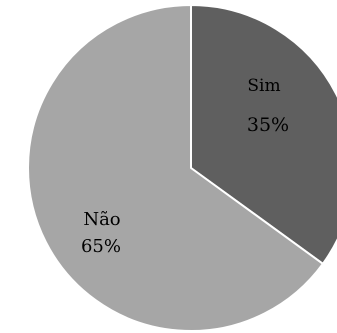 This screenshot has height=333, width=337. What do you see at coordinates (101, 246) in the screenshot?
I see `slice-value-nao: 65%` at bounding box center [101, 246].